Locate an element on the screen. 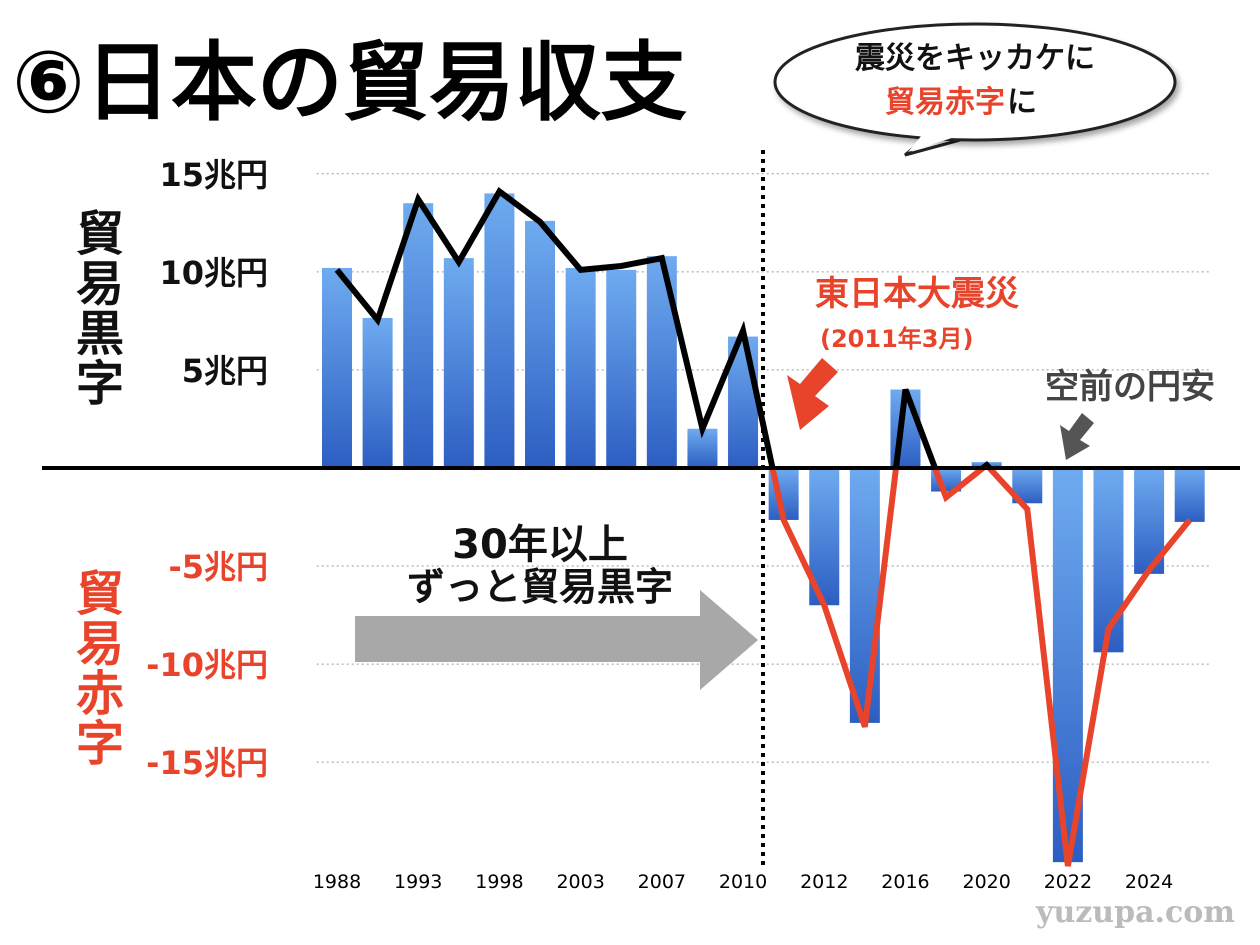  x-tick-label: 1993 is located at coordinates (418, 882).